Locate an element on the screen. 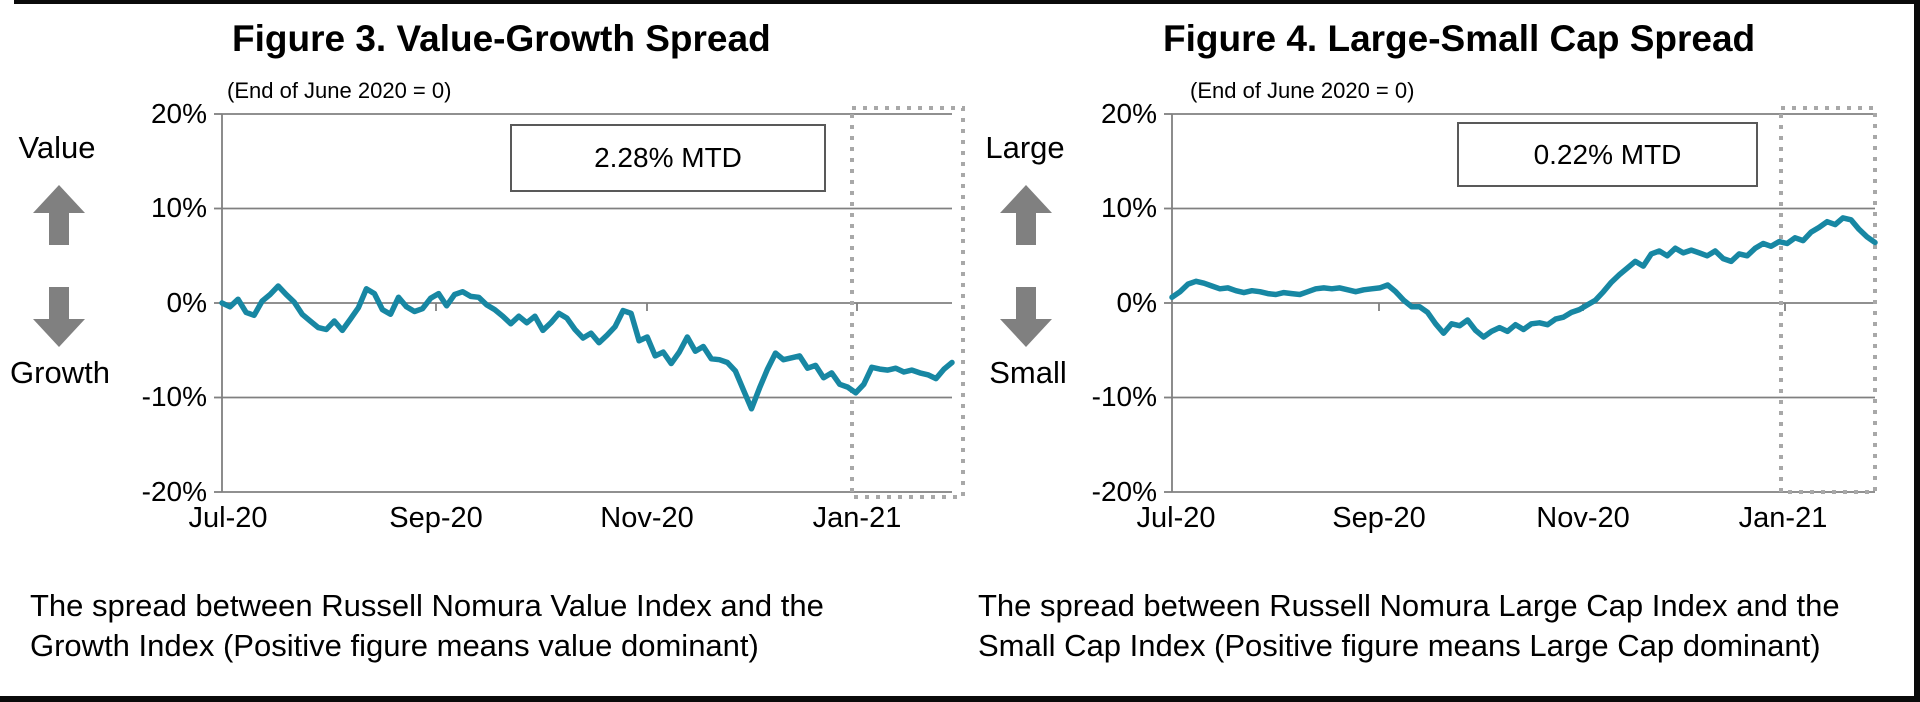  figure3-value-label: Value is located at coordinates (57, 147).